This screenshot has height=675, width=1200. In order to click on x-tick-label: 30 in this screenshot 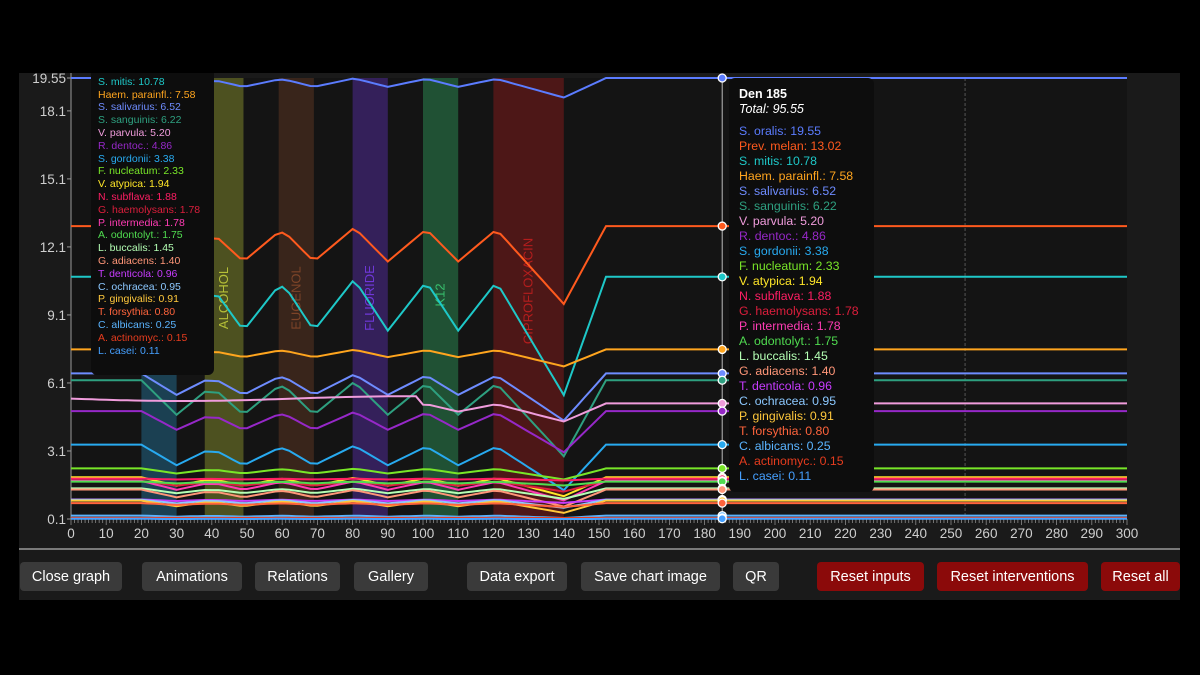, I will do `click(176, 533)`.